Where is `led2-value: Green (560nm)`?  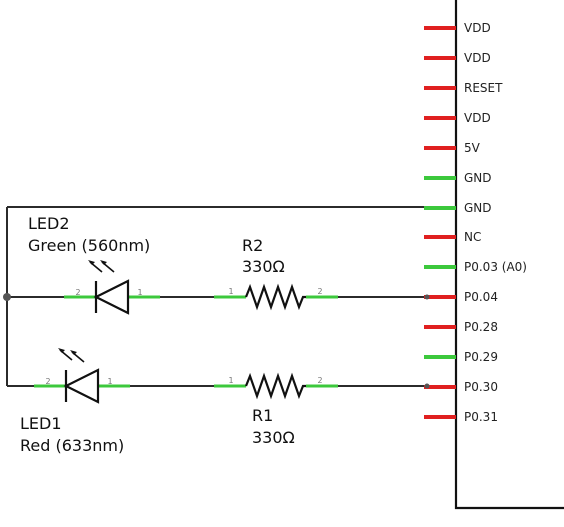
led2-value: Green (560nm) is located at coordinates (89, 245).